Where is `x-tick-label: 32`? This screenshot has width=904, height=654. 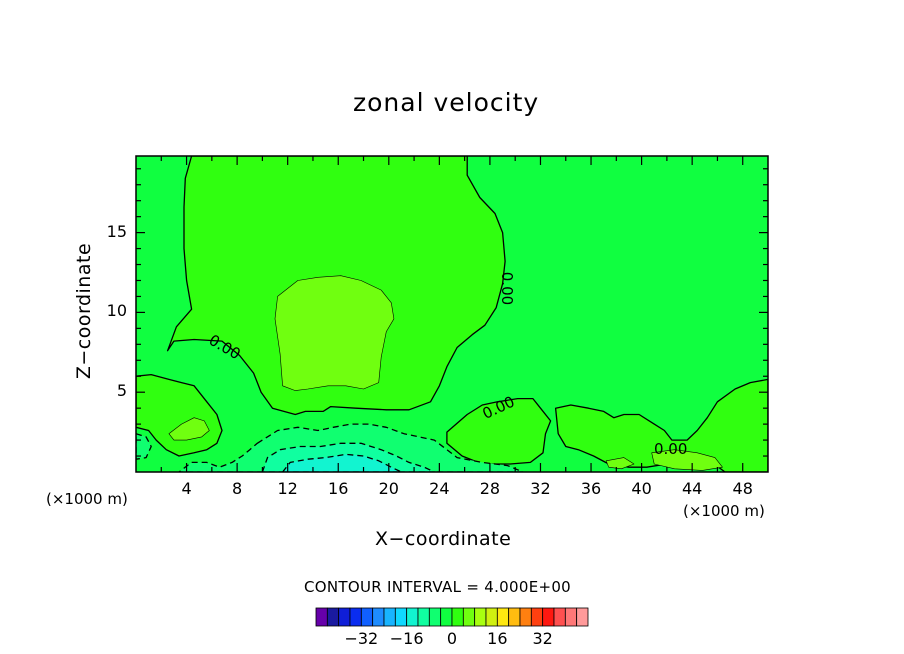 x-tick-label: 32 is located at coordinates (540, 488).